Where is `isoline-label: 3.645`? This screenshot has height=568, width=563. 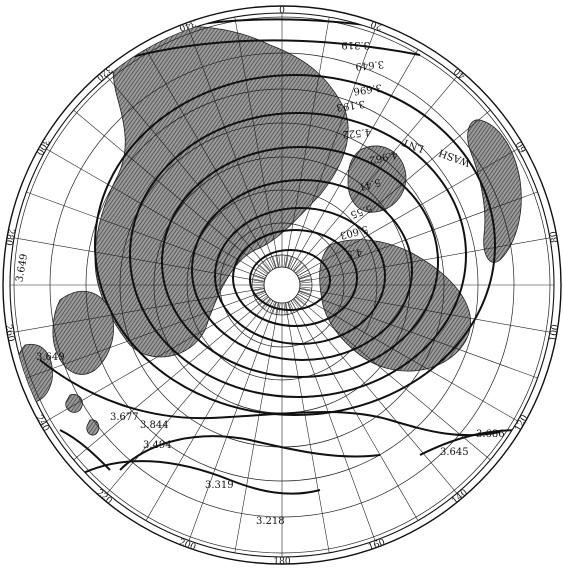
isoline-label: 3.645 is located at coordinates (454, 452).